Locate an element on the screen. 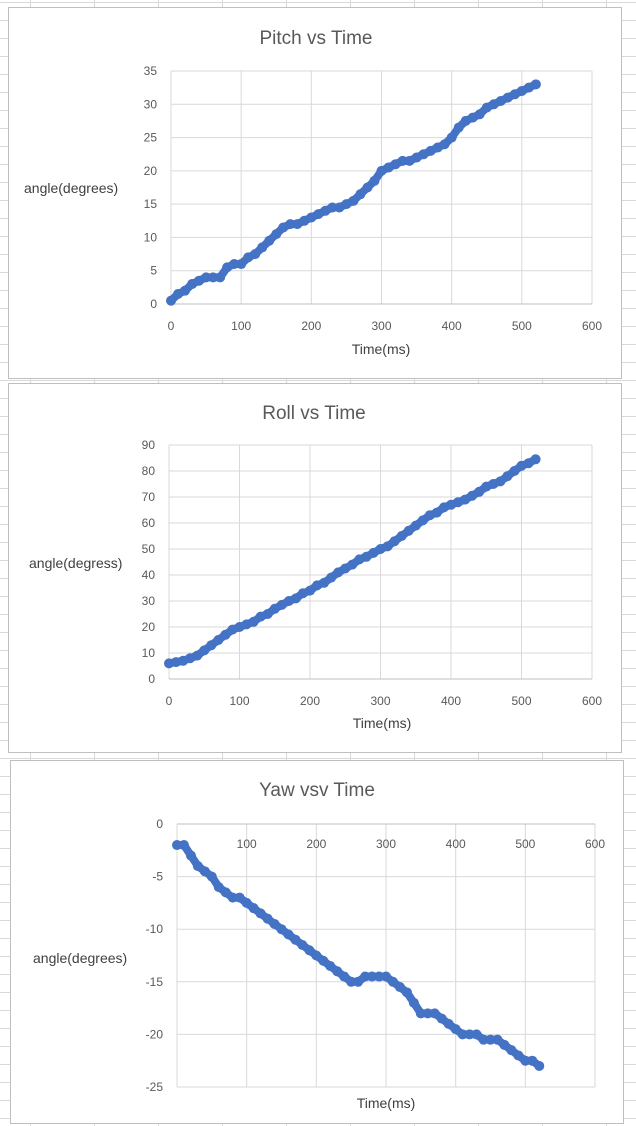 The height and width of the screenshot is (1126, 636). chart-title: Pitch vs Time is located at coordinates (316, 38).